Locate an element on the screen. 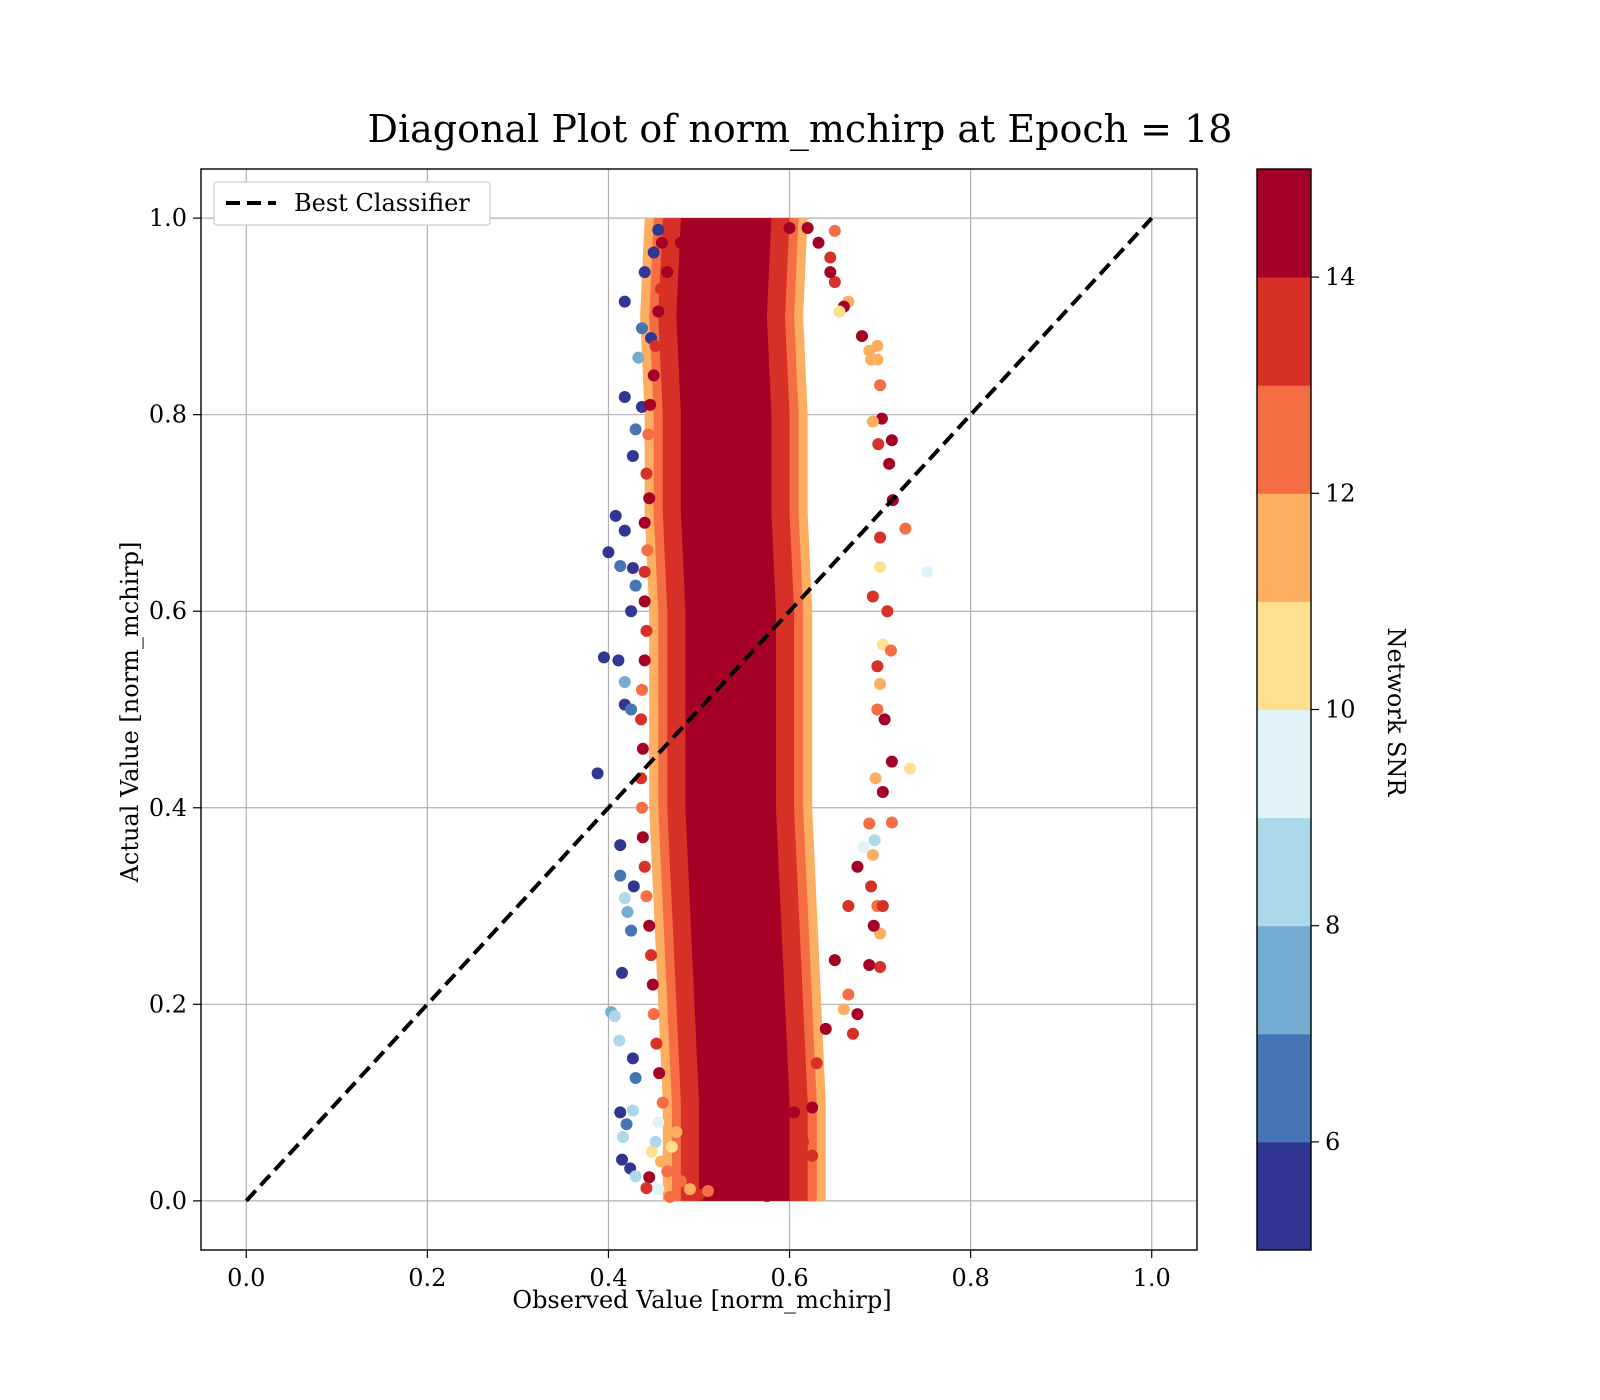 The height and width of the screenshot is (1400, 1600). colorbar-tick-label: 8 is located at coordinates (1332, 926).